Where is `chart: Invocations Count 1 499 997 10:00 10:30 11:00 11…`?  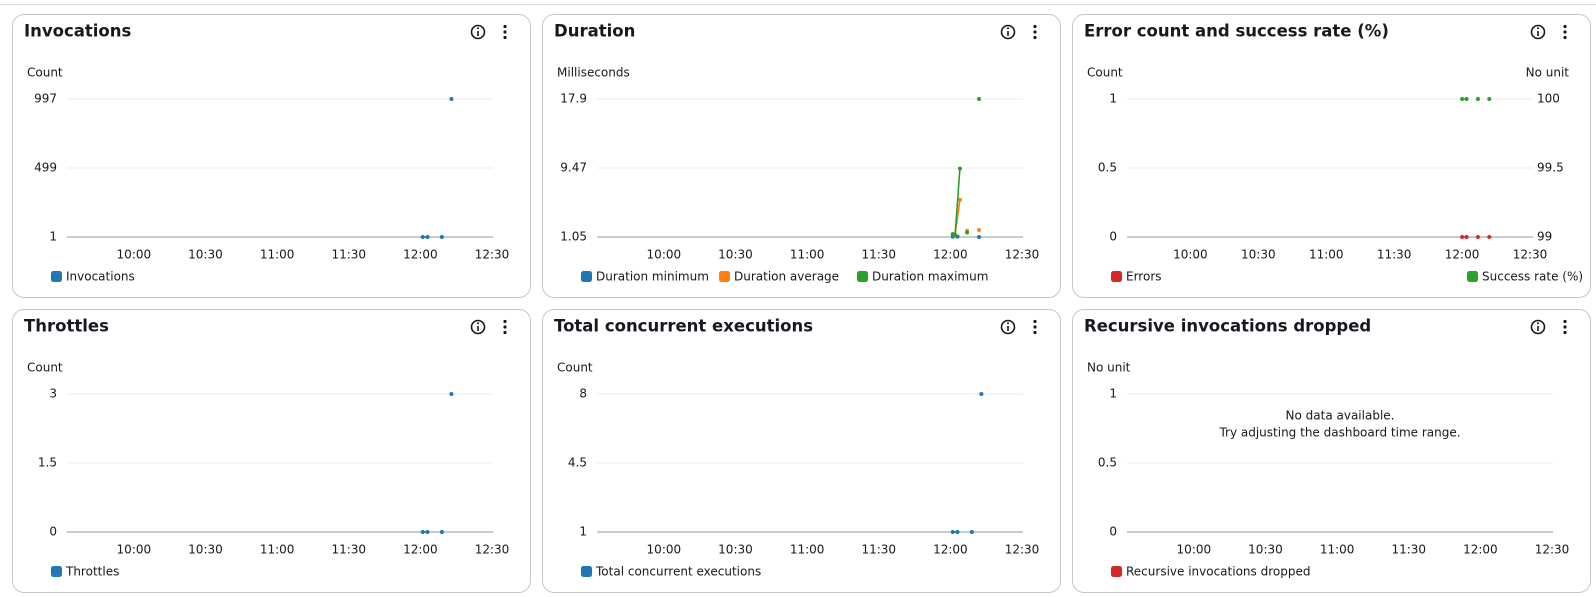
chart: Invocations Count 1 499 997 10:00 10:30 11:00 11… is located at coordinates (267, 153).